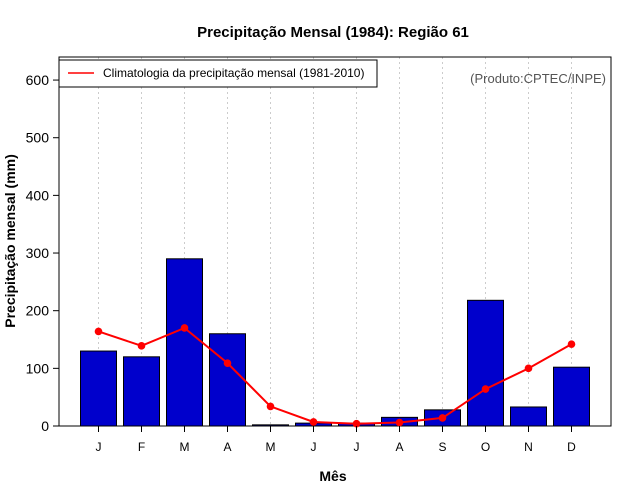 The image size is (640, 500). Describe the element at coordinates (38, 368) in the screenshot. I see `y-tick-label-100: 100` at that location.